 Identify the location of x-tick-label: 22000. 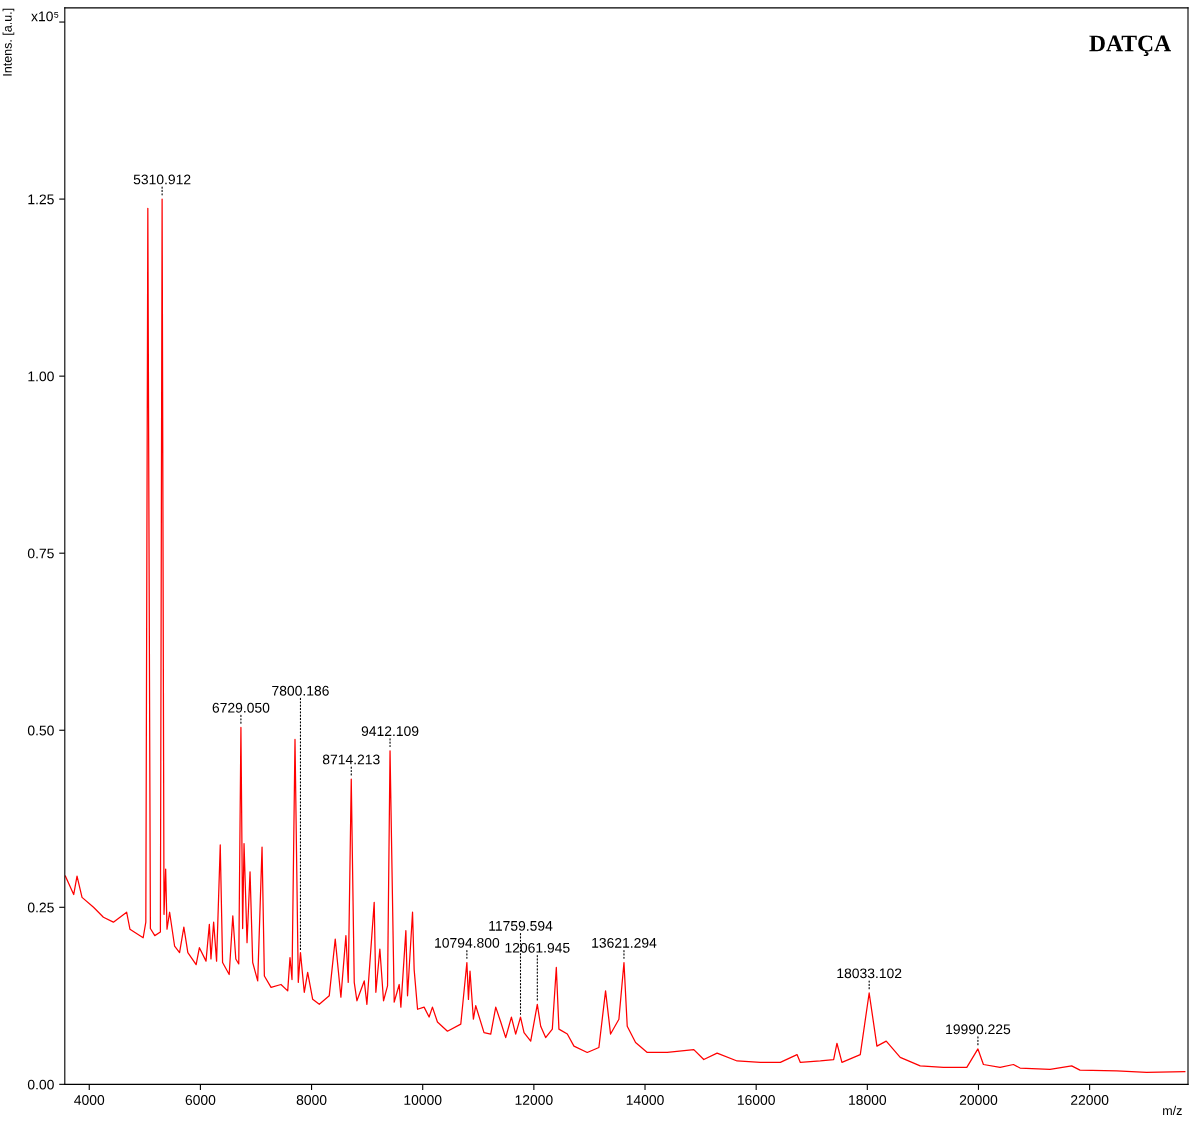
(1090, 1100).